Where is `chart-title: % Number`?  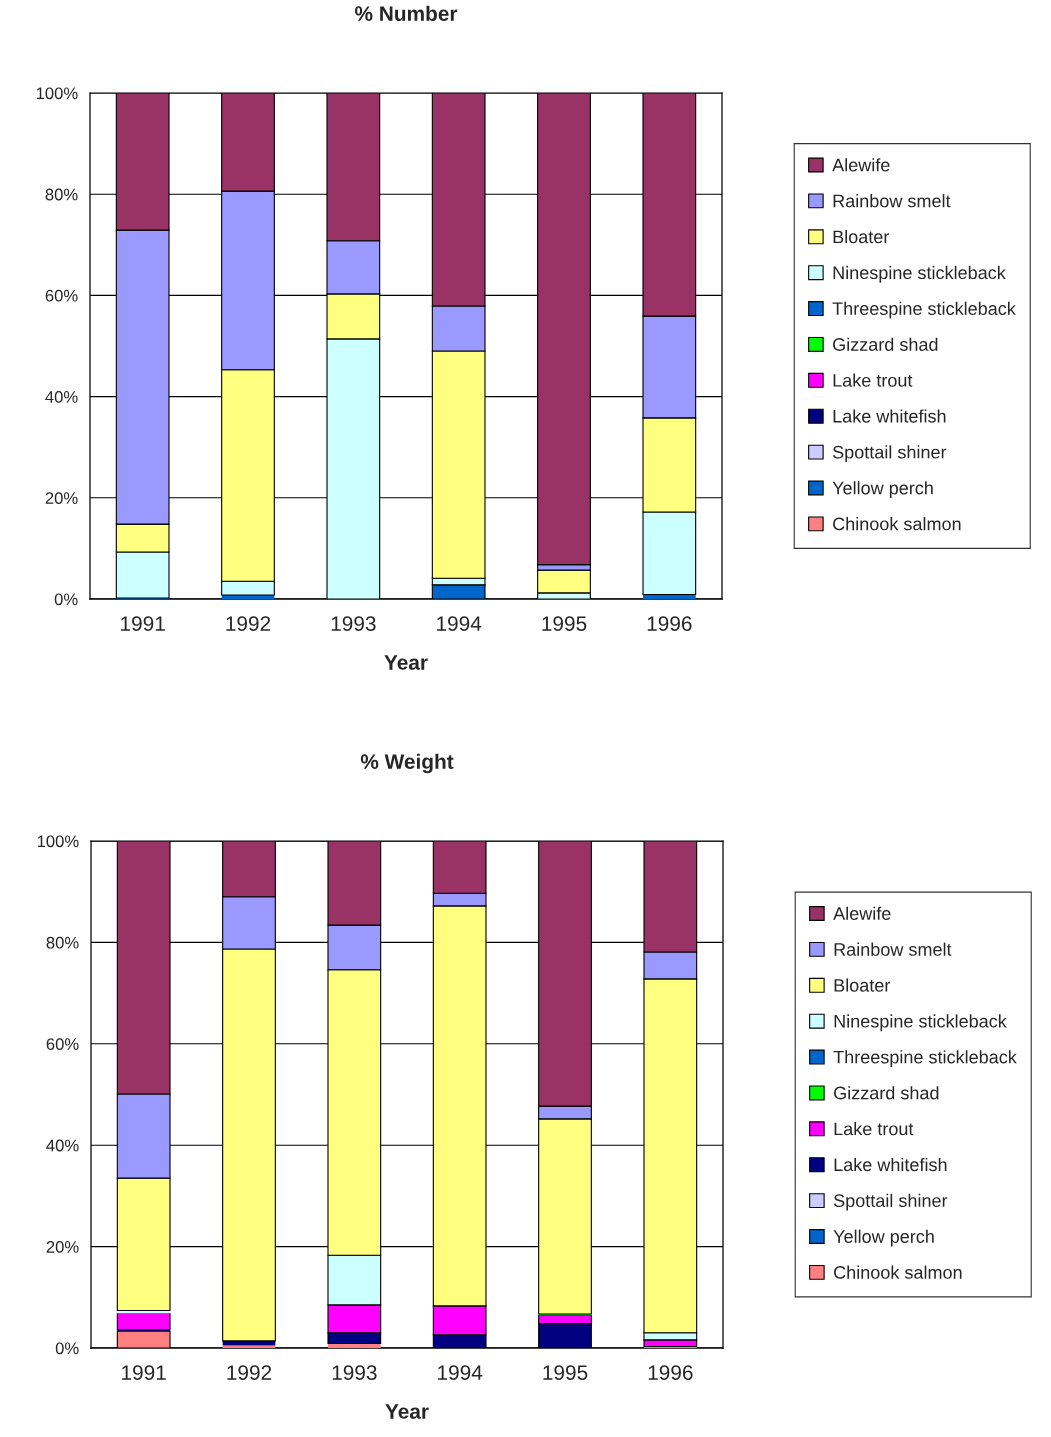 chart-title: % Number is located at coordinates (406, 13).